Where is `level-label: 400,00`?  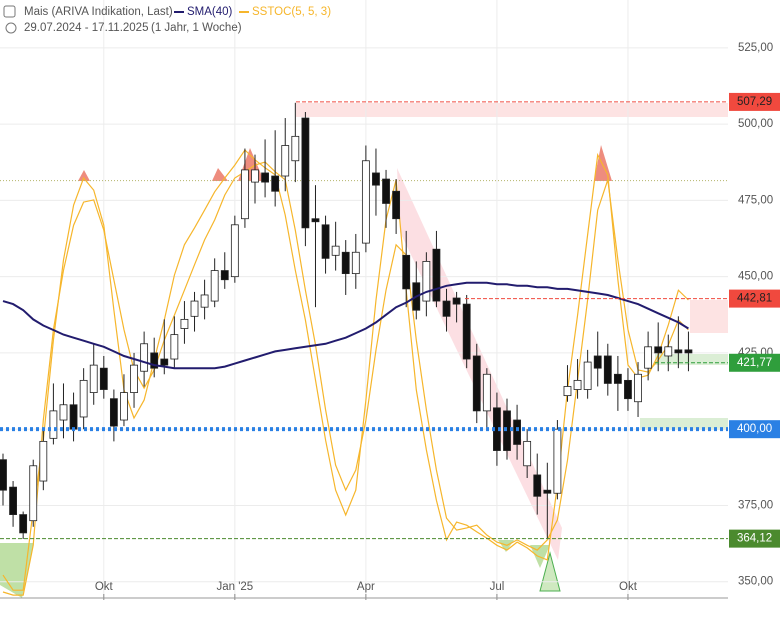 level-label: 400,00 is located at coordinates (754, 429).